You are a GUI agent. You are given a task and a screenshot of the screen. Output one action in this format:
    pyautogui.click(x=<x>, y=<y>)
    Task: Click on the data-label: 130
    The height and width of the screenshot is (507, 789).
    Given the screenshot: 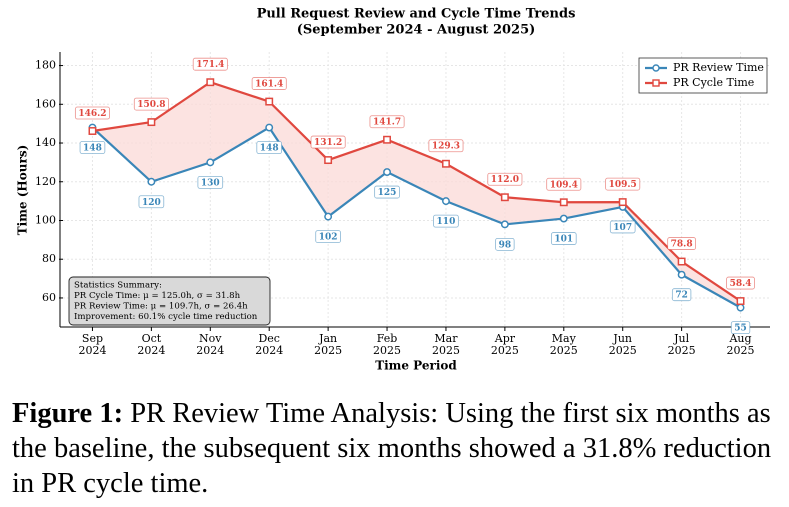 What is the action you would take?
    pyautogui.click(x=210, y=182)
    